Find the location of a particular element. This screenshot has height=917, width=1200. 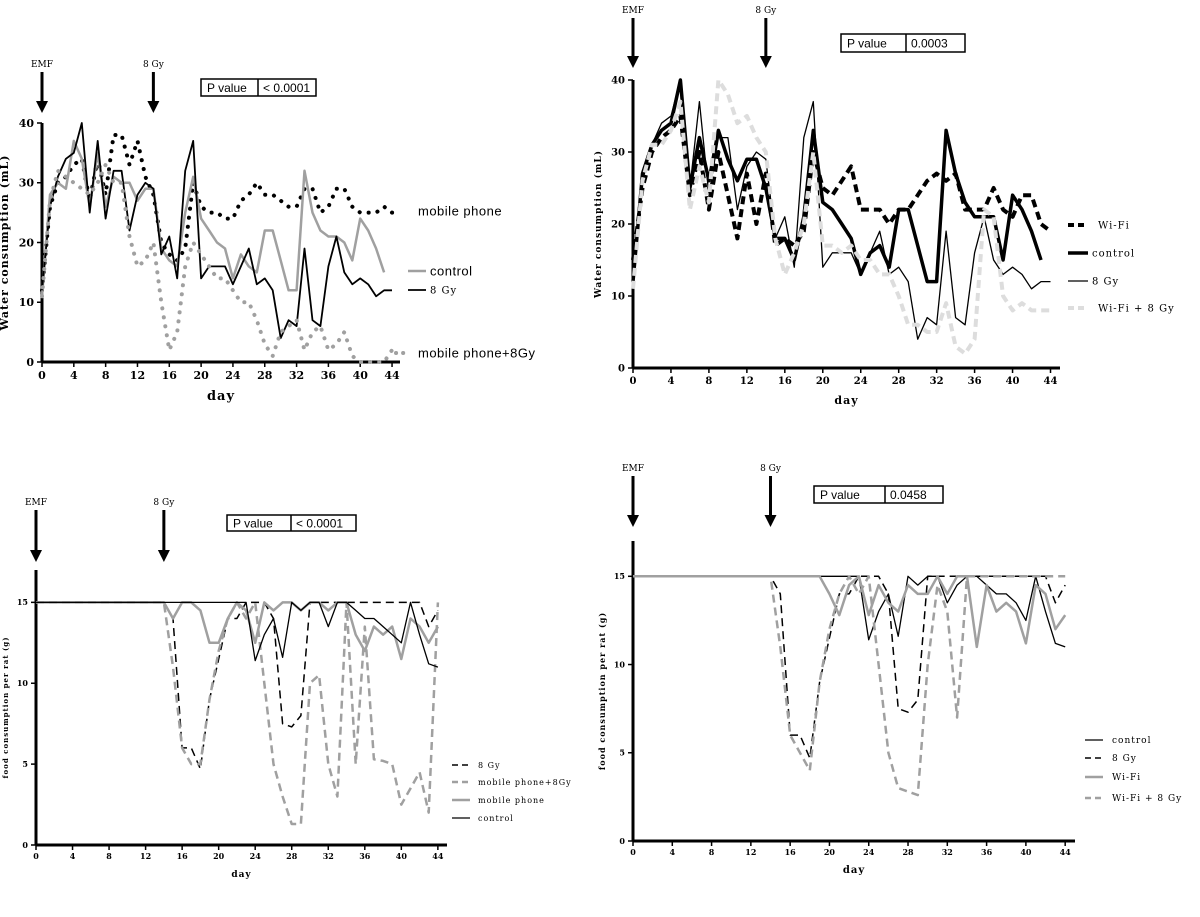

emf-marker-label: EMF is located at coordinates (633, 11).